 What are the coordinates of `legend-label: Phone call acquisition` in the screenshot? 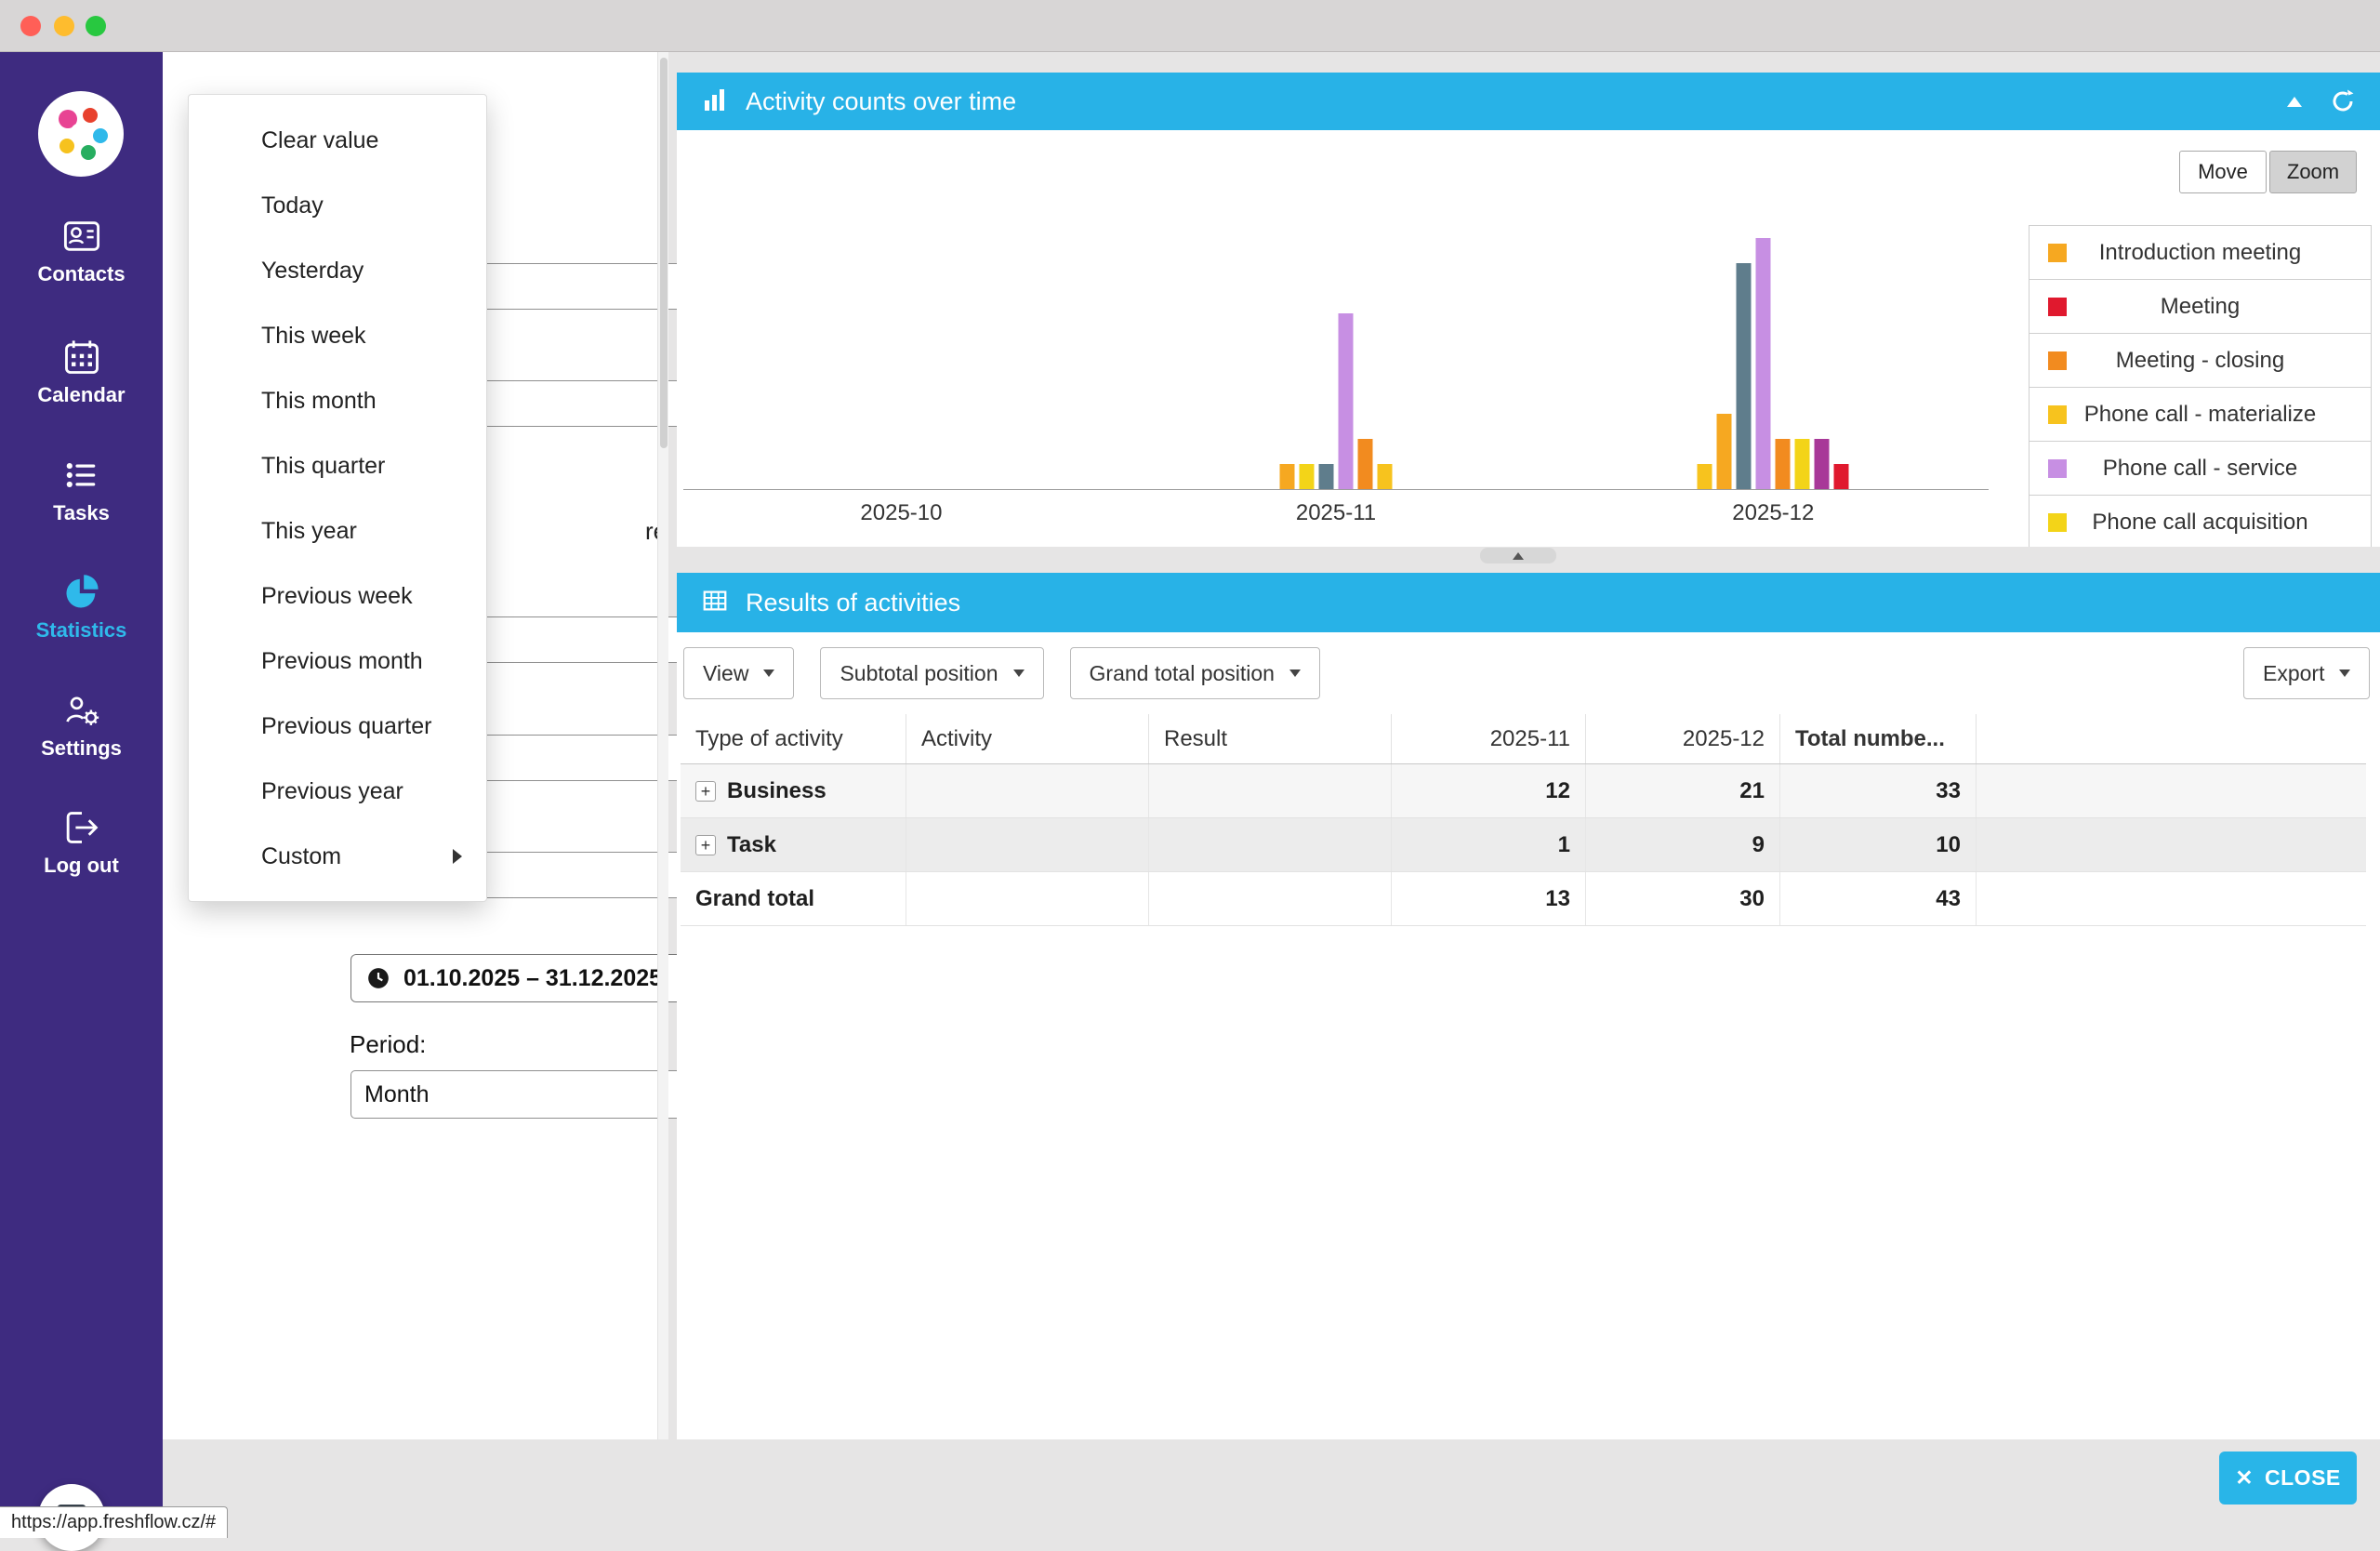 It's located at (2200, 522).